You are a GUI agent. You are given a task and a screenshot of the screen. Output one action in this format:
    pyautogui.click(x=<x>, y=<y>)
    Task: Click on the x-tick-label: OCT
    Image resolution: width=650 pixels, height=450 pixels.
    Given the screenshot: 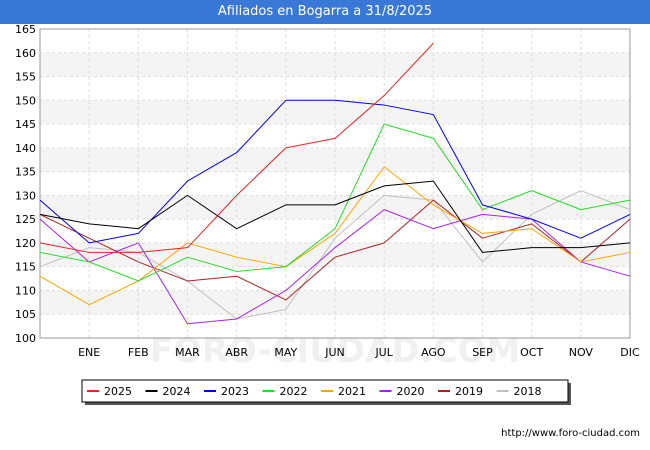 What is the action you would take?
    pyautogui.click(x=531, y=352)
    